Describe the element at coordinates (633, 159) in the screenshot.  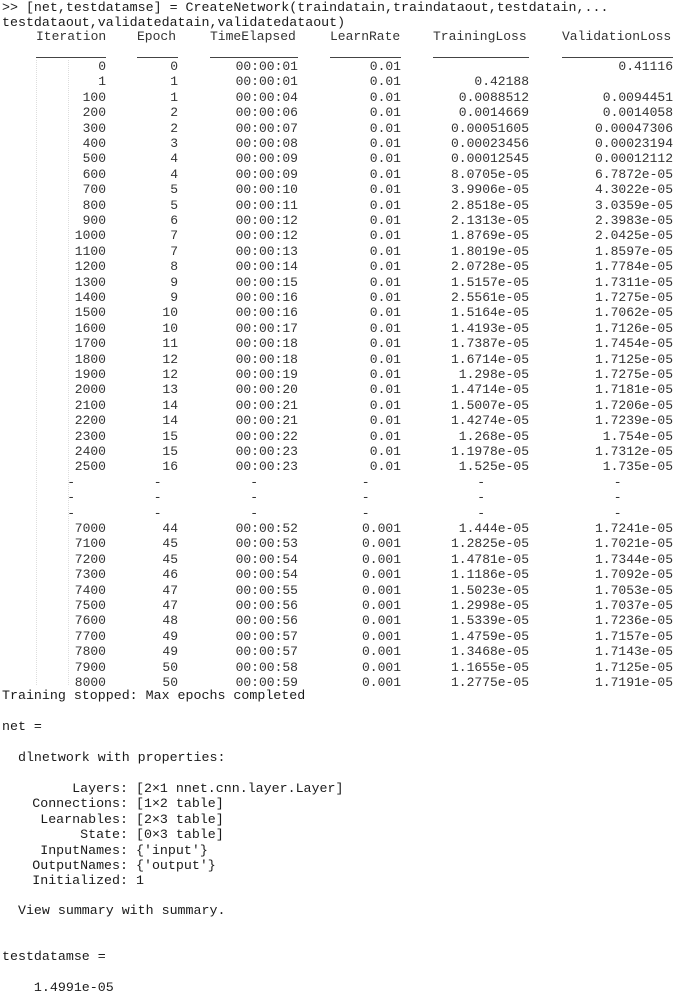
I see `cell-validation-loss: 0.00012112` at that location.